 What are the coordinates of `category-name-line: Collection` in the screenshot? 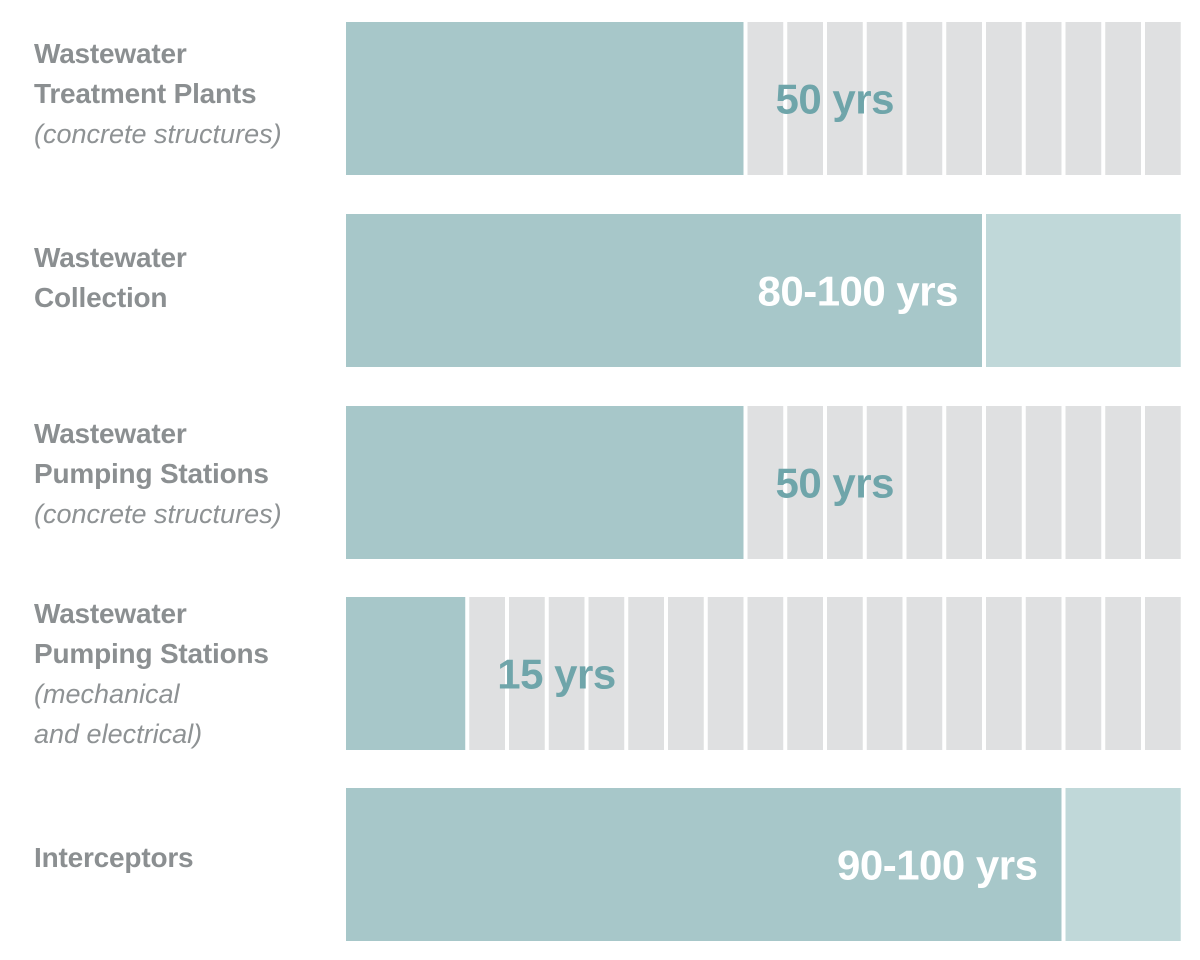 It's located at (101, 297).